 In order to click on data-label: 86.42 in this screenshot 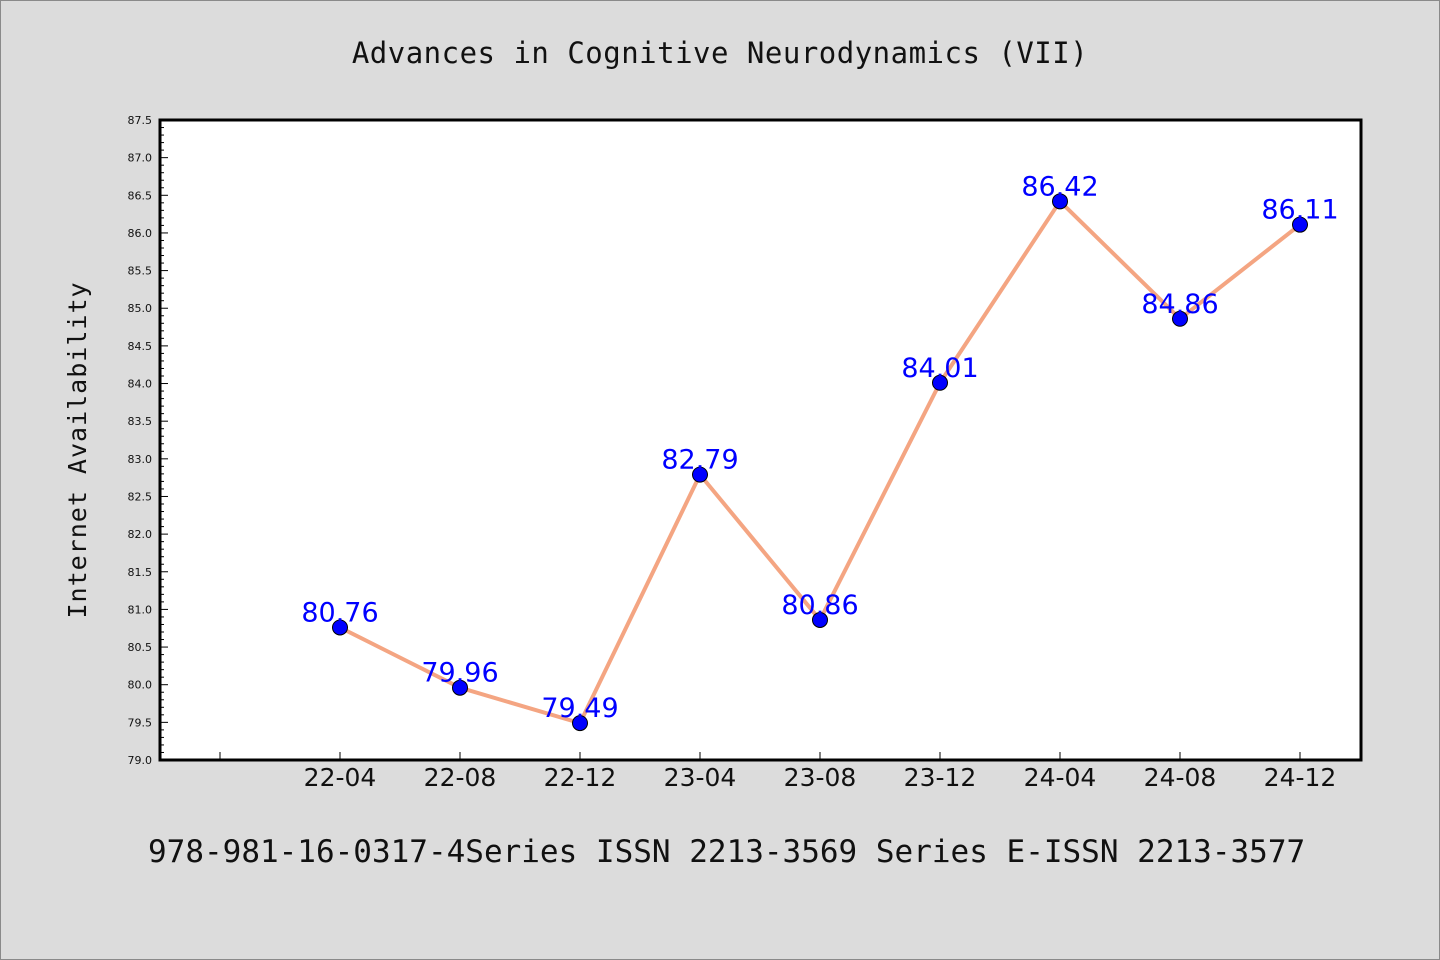, I will do `click(1059, 186)`.